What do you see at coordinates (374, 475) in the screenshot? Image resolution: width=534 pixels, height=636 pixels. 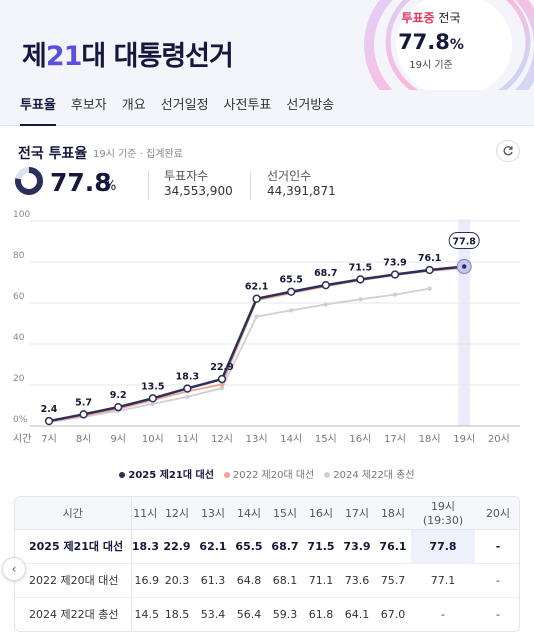 I see `legend-label: 2024 제22대 총선` at bounding box center [374, 475].